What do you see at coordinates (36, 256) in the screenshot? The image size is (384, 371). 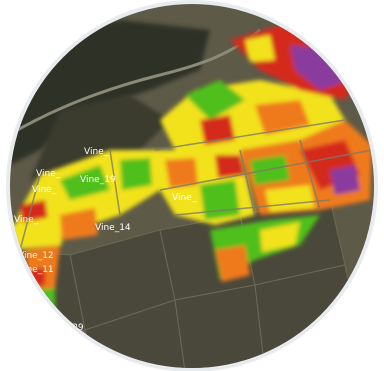 I see `block-label: Vine_12` at bounding box center [36, 256].